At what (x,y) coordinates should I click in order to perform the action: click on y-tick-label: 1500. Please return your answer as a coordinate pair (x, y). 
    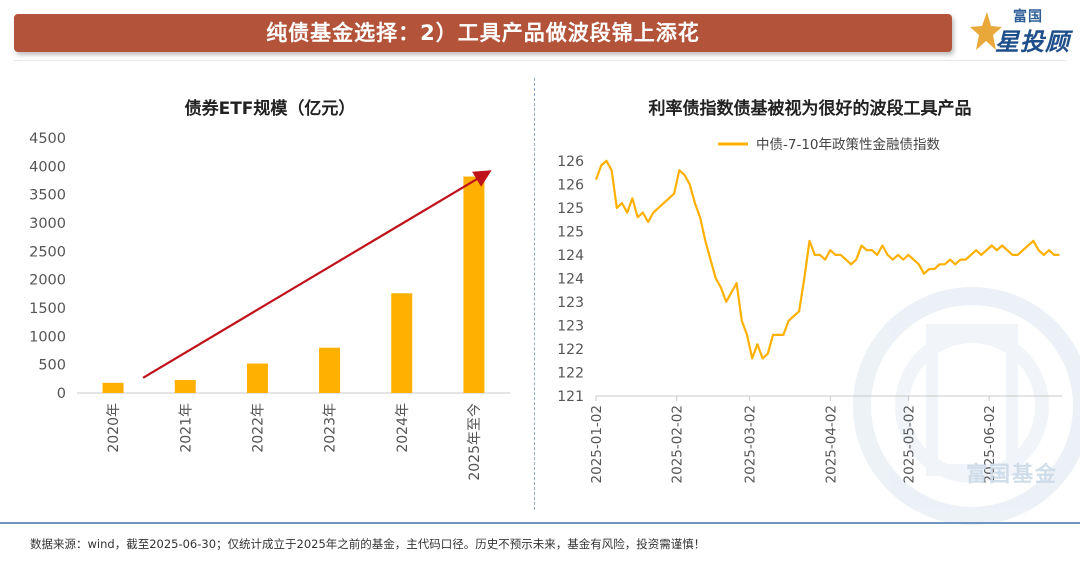
    Looking at the image, I should click on (47, 309).